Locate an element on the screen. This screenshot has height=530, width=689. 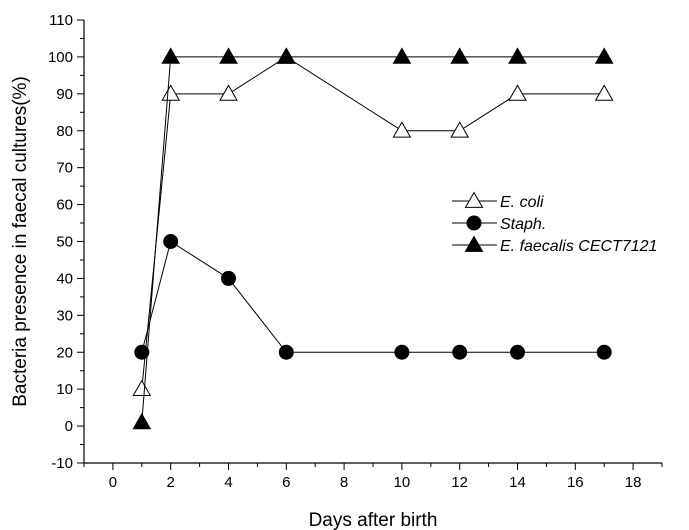
y-tick-label: 10 is located at coordinates (64, 389).